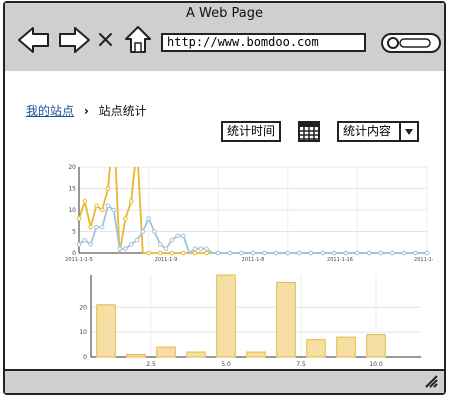 The height and width of the screenshot is (400, 450). I want to click on search-field, so click(411, 43).